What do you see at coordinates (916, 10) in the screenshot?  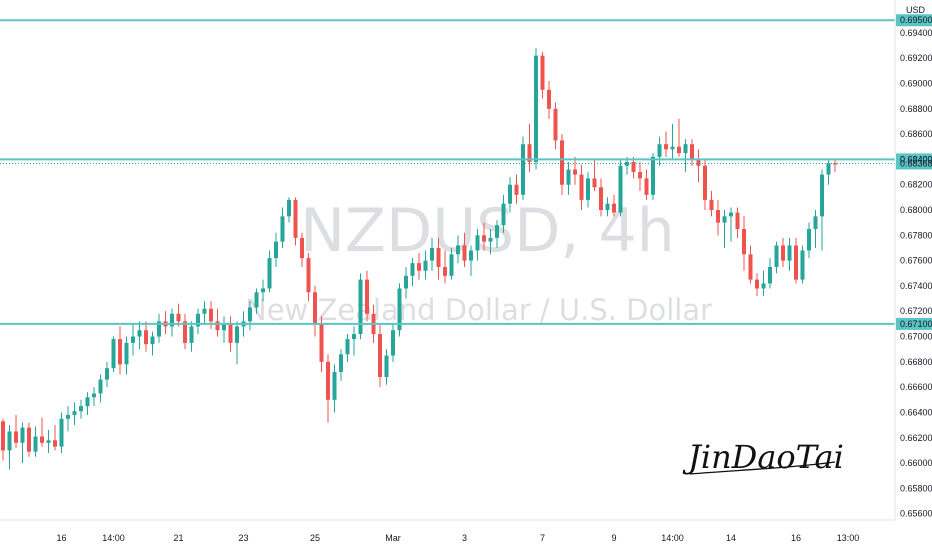 I see `currency-label: USD` at bounding box center [916, 10].